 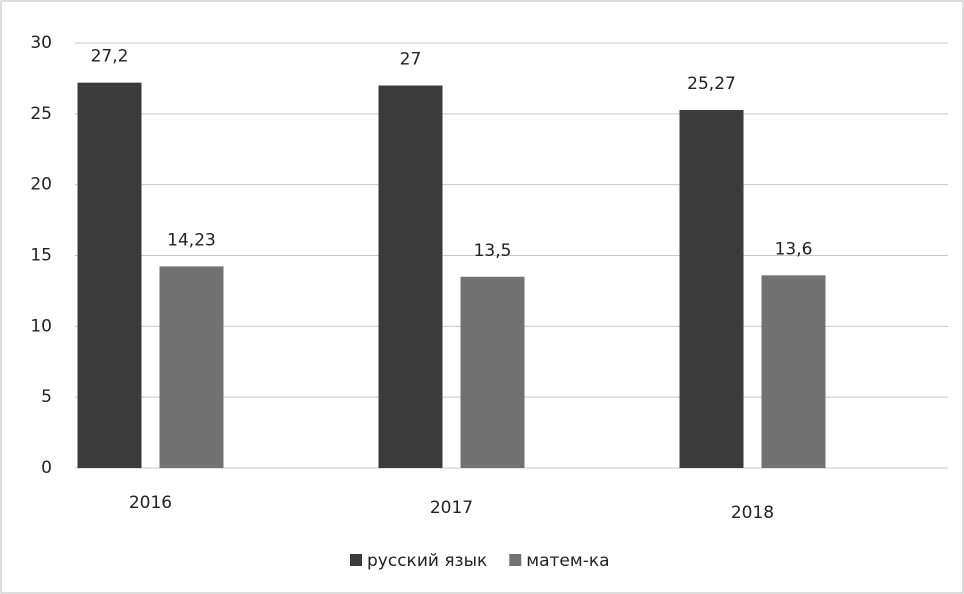 I want to click on y-tick-label: 20, so click(x=41, y=185).